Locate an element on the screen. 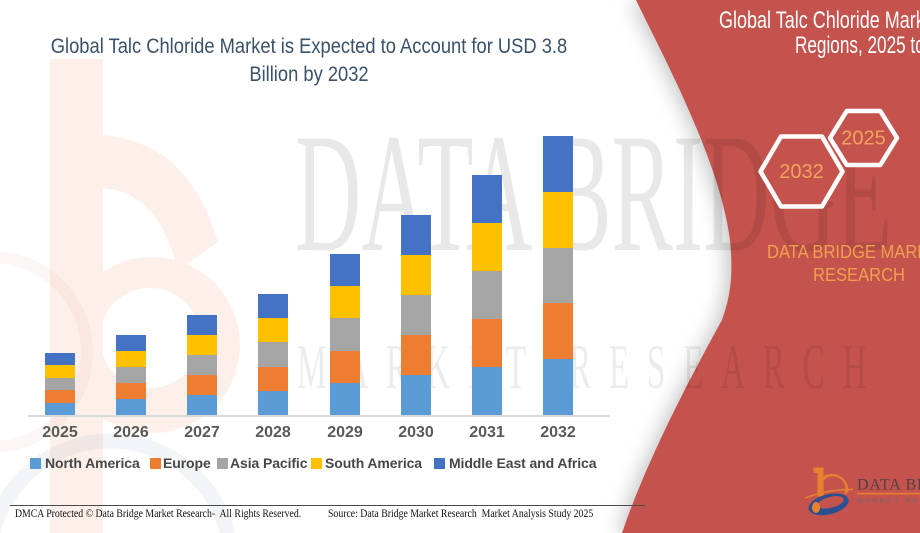 This screenshot has width=920, height=533. svg-text: DATA BRIDGE is located at coordinates (888, 485).